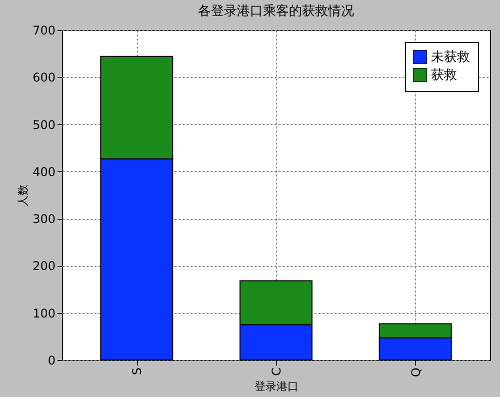  What do you see at coordinates (44, 219) in the screenshot?
I see `y-tick-label: 300` at bounding box center [44, 219].